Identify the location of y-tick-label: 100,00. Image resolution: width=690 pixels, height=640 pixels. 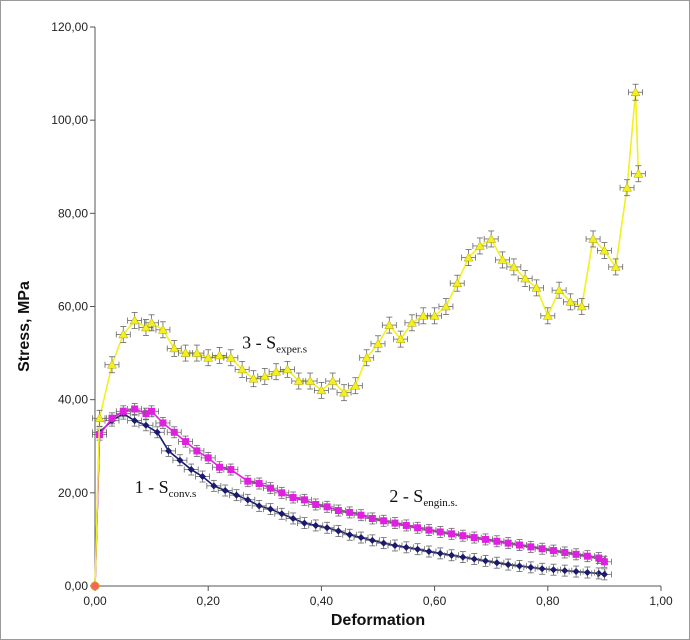
(69, 120).